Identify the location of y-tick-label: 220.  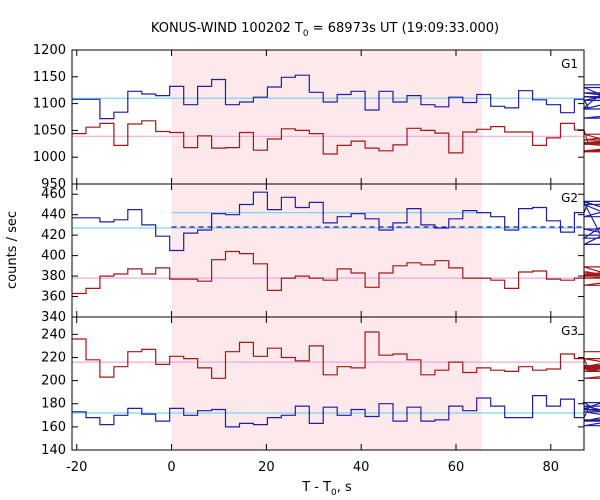
(53, 357).